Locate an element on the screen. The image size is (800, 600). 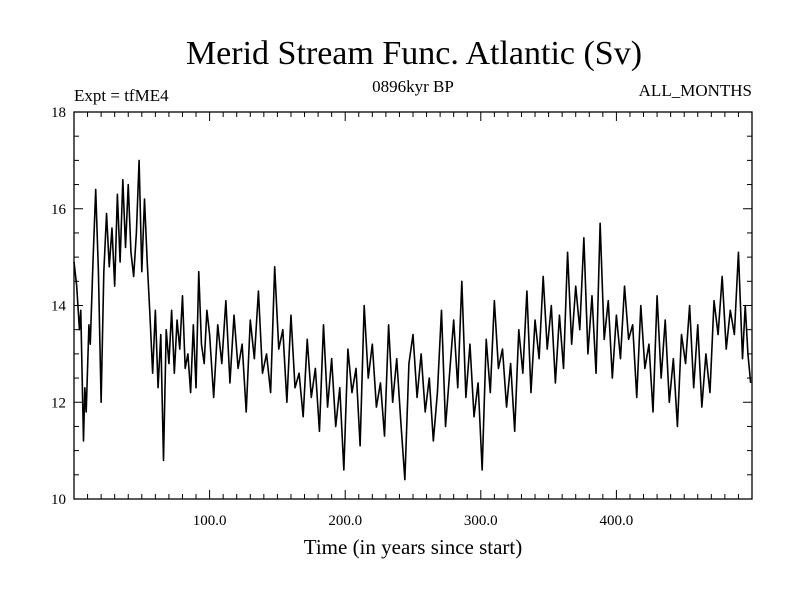
chart-title: Merid Stream Func. Atlantic (Sv) is located at coordinates (414, 53).